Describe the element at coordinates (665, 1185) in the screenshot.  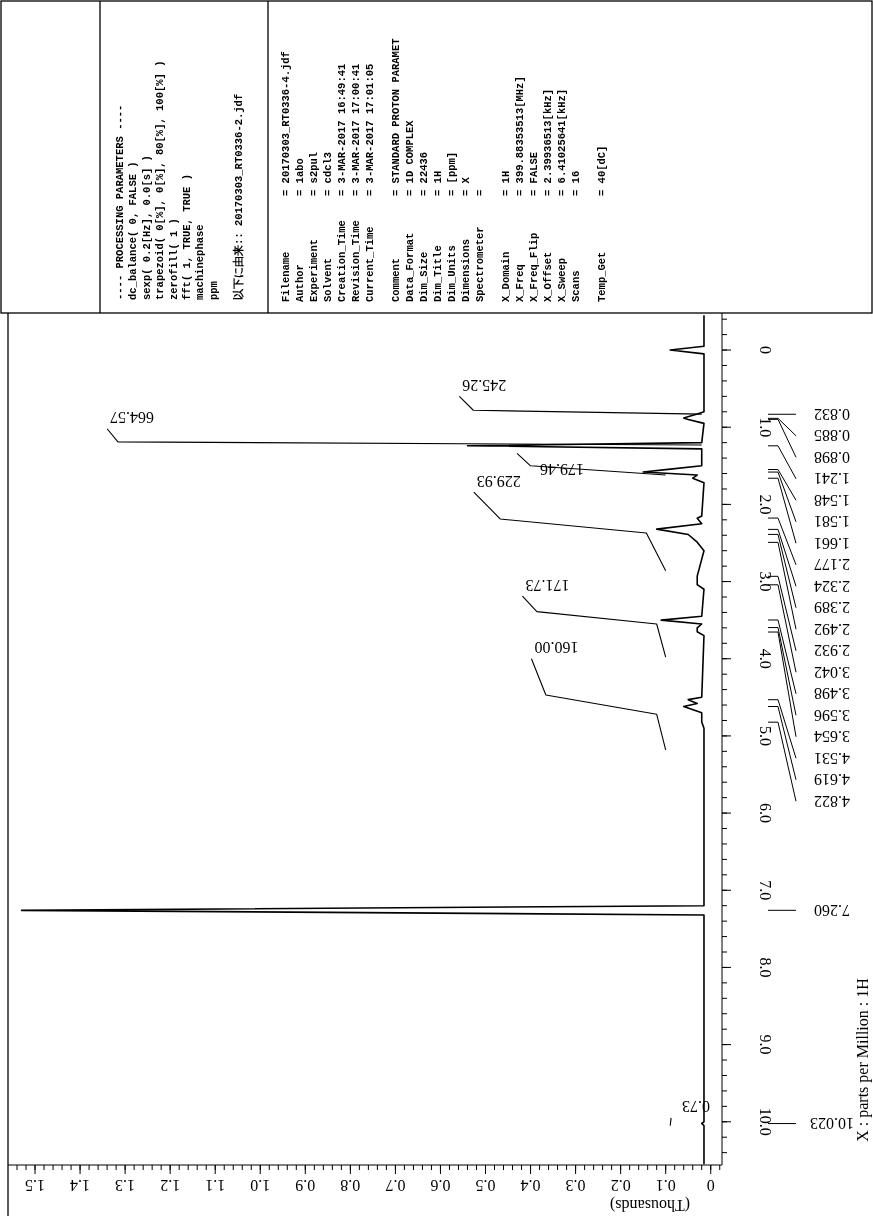
I see `x-tick-label: 0.1` at that location.